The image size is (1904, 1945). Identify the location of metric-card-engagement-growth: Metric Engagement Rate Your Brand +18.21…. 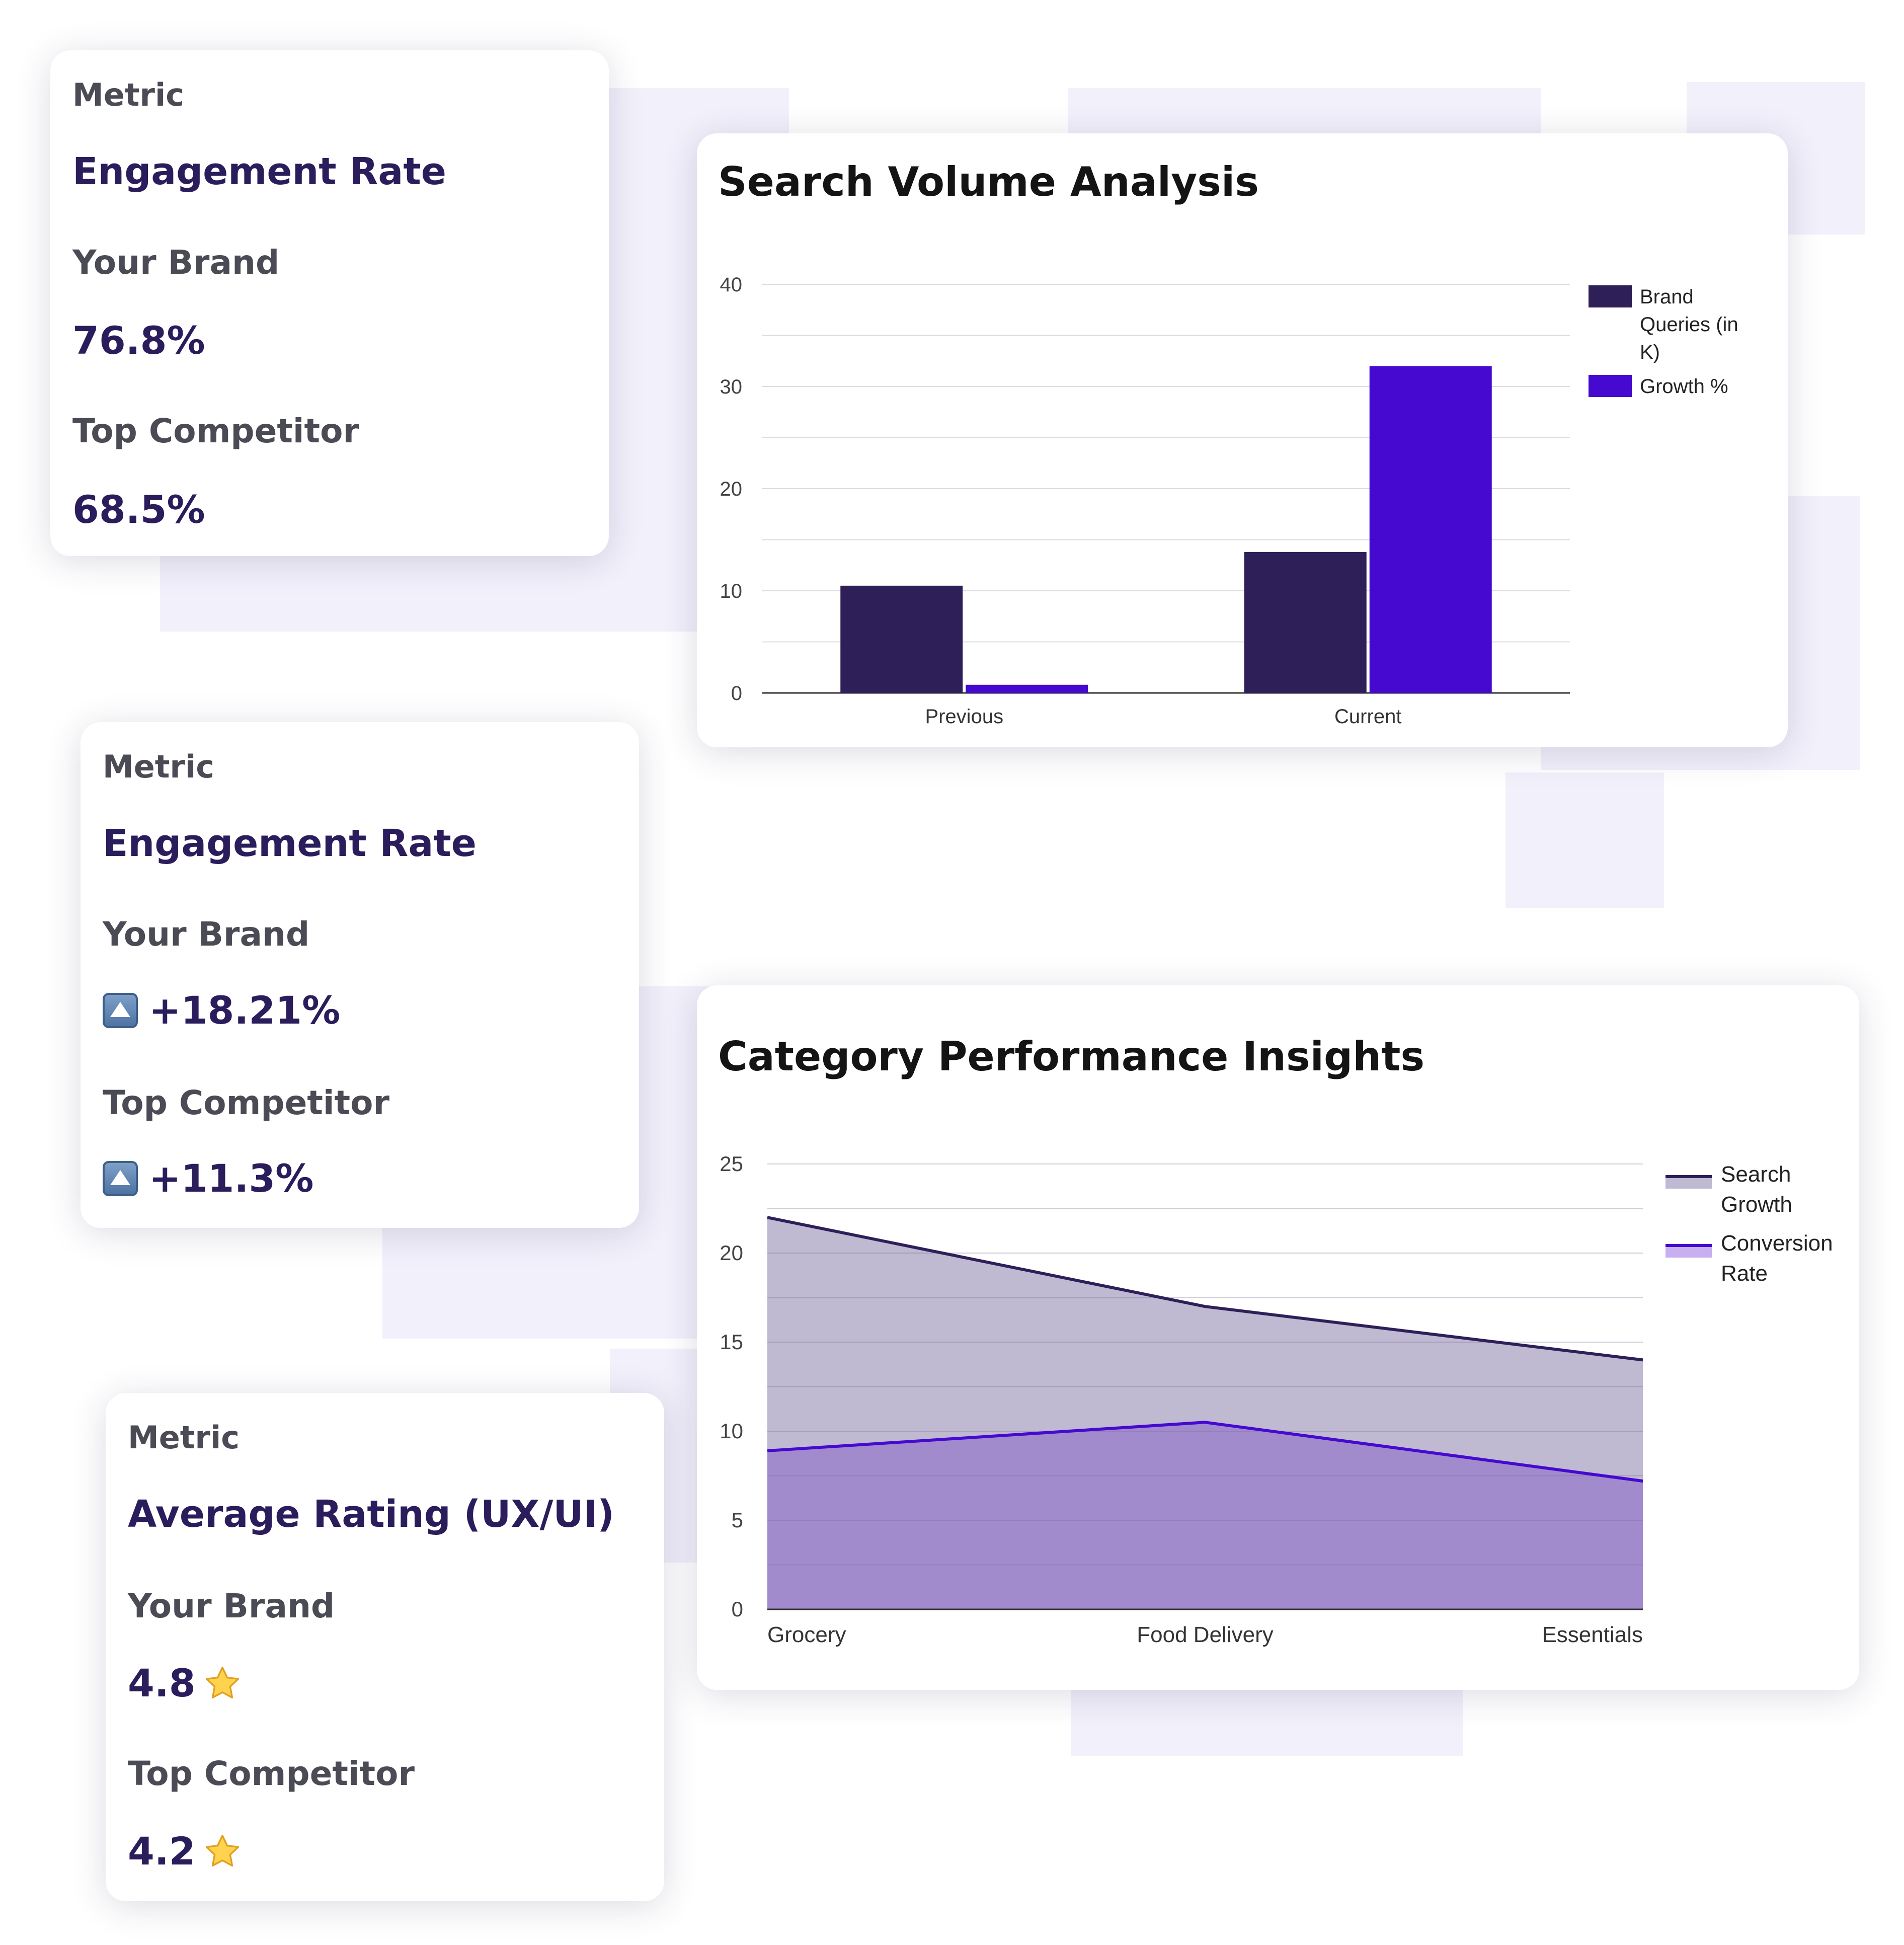
(360, 975).